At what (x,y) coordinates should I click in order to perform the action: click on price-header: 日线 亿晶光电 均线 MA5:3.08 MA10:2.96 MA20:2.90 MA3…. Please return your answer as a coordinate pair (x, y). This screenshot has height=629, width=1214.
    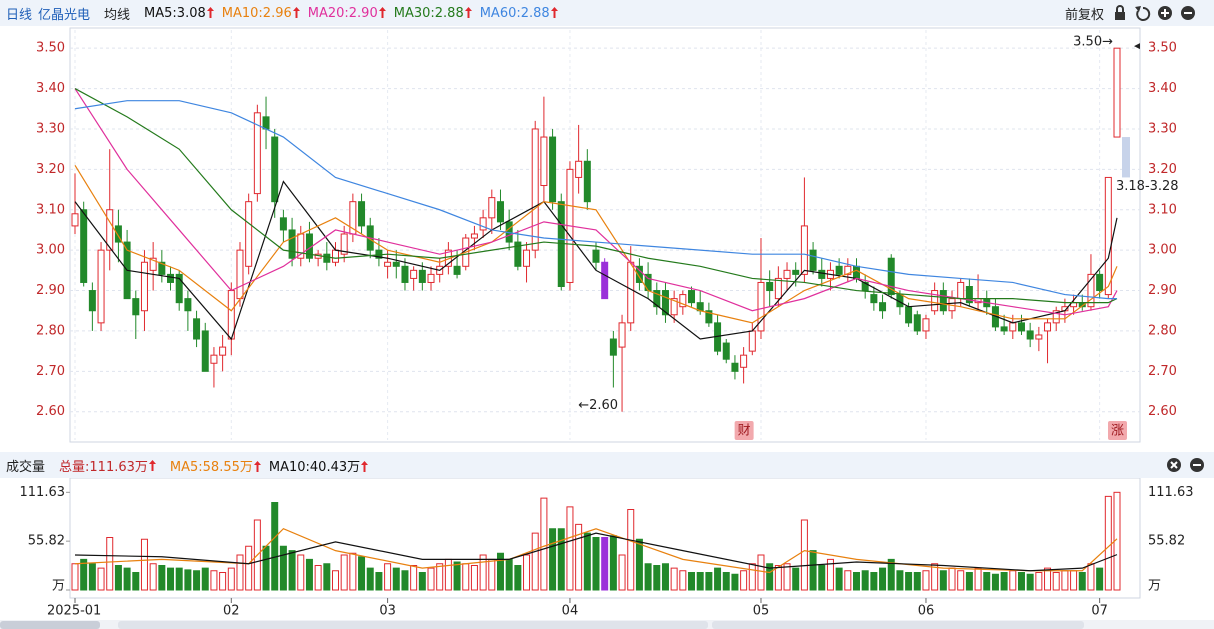
    Looking at the image, I should click on (607, 13).